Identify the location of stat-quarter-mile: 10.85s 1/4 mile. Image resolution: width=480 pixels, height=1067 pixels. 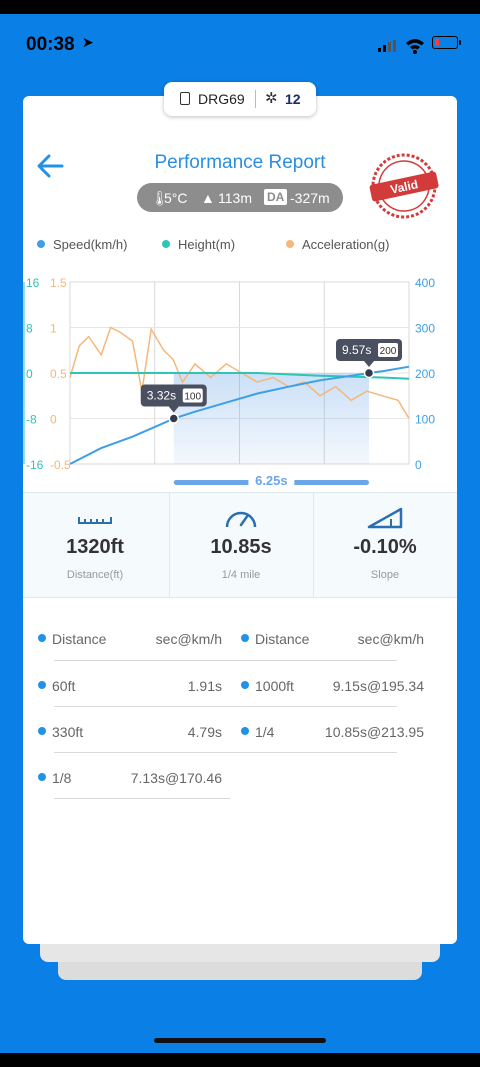
(241, 545).